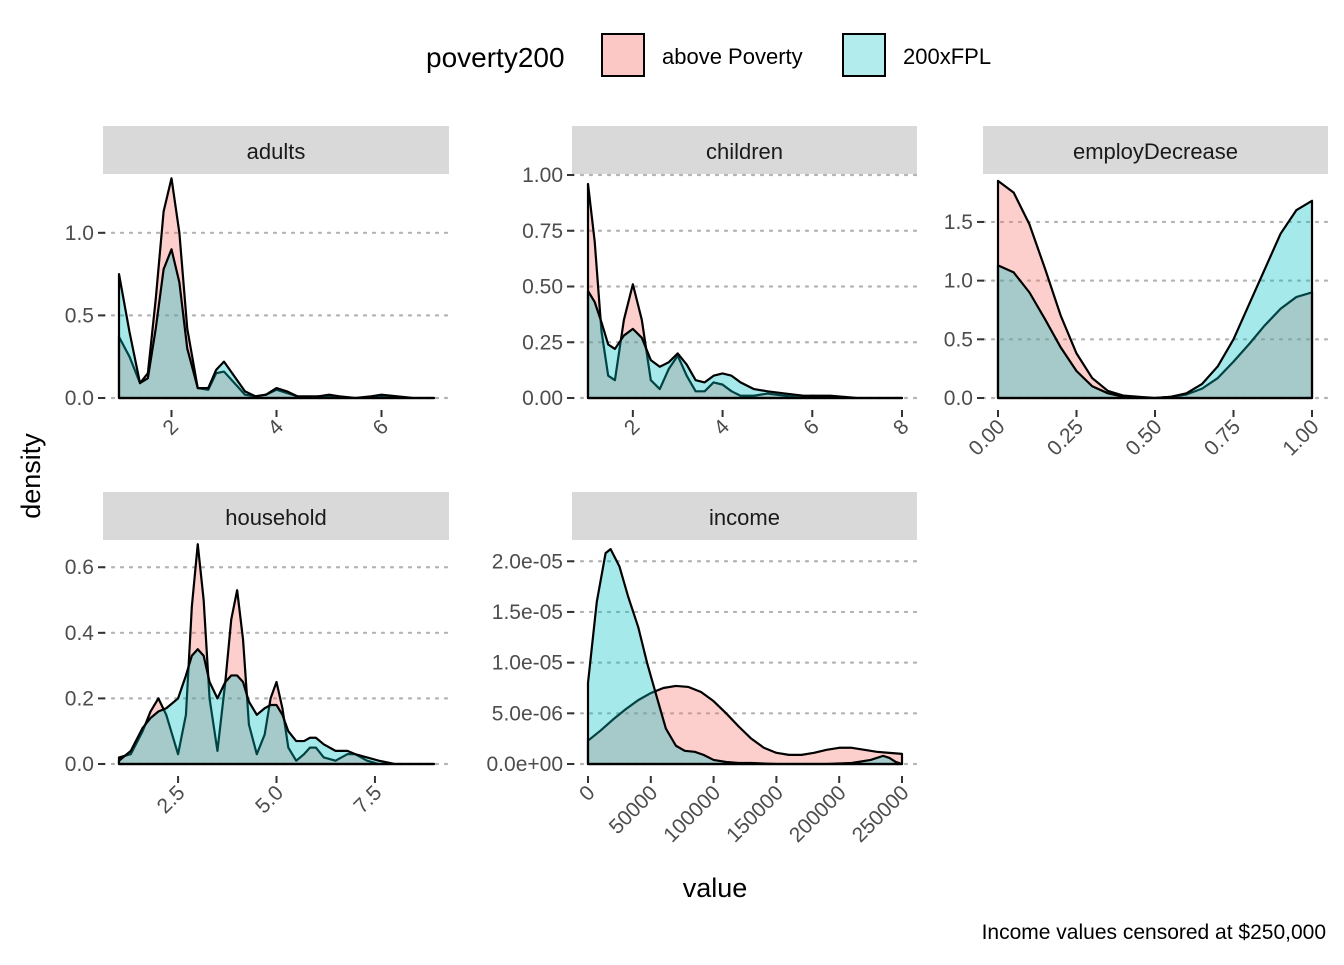 The image size is (1344, 965). Describe the element at coordinates (171, 427) in the screenshot. I see `xtick-label-adults-0: 2` at that location.